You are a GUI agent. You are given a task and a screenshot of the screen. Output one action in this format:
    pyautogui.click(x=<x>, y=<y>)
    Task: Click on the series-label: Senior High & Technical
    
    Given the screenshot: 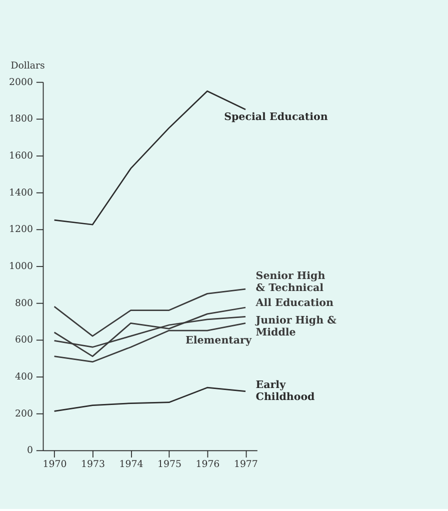 What is the action you would take?
    pyautogui.click(x=291, y=282)
    